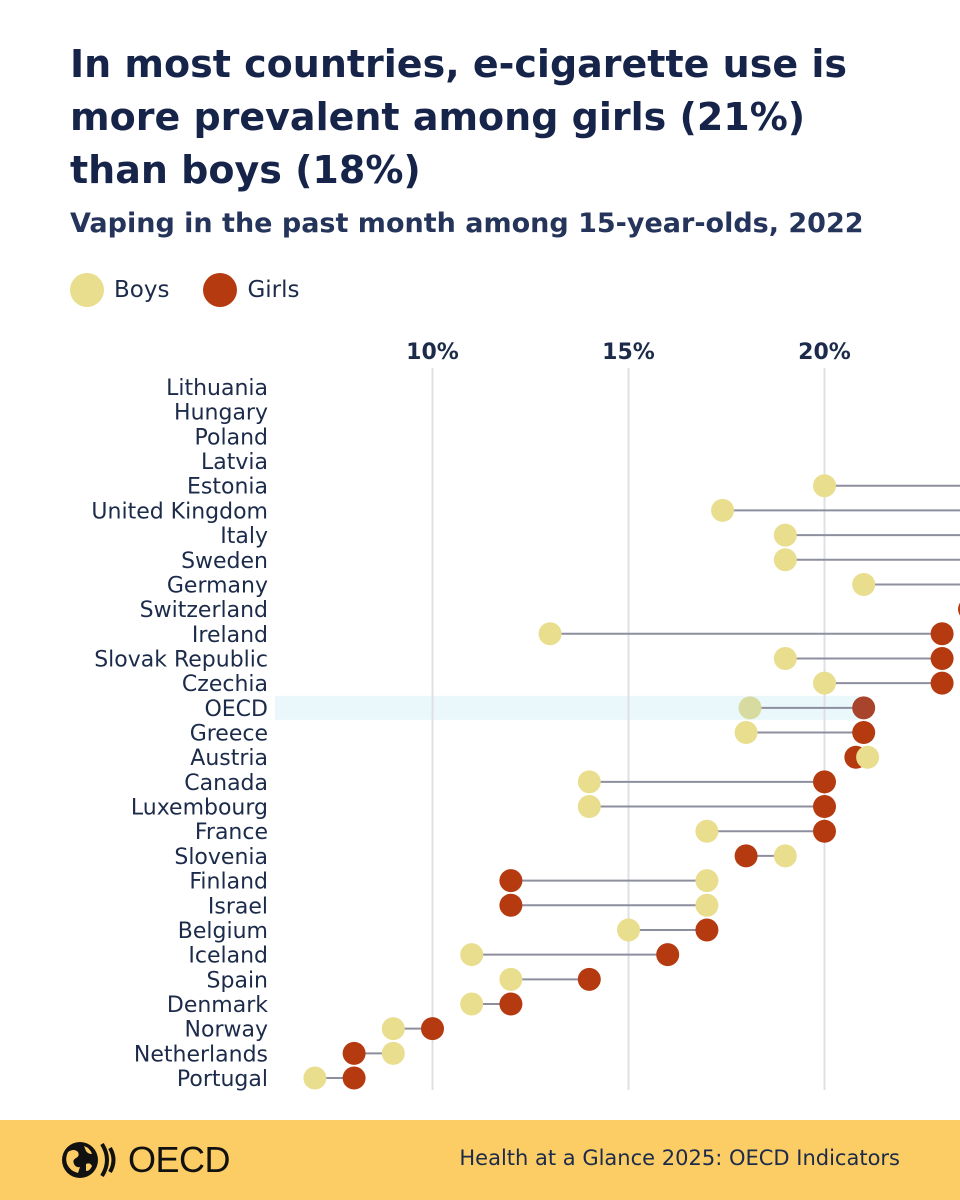 The height and width of the screenshot is (1200, 960). I want to click on category-label: France, so click(231, 832).